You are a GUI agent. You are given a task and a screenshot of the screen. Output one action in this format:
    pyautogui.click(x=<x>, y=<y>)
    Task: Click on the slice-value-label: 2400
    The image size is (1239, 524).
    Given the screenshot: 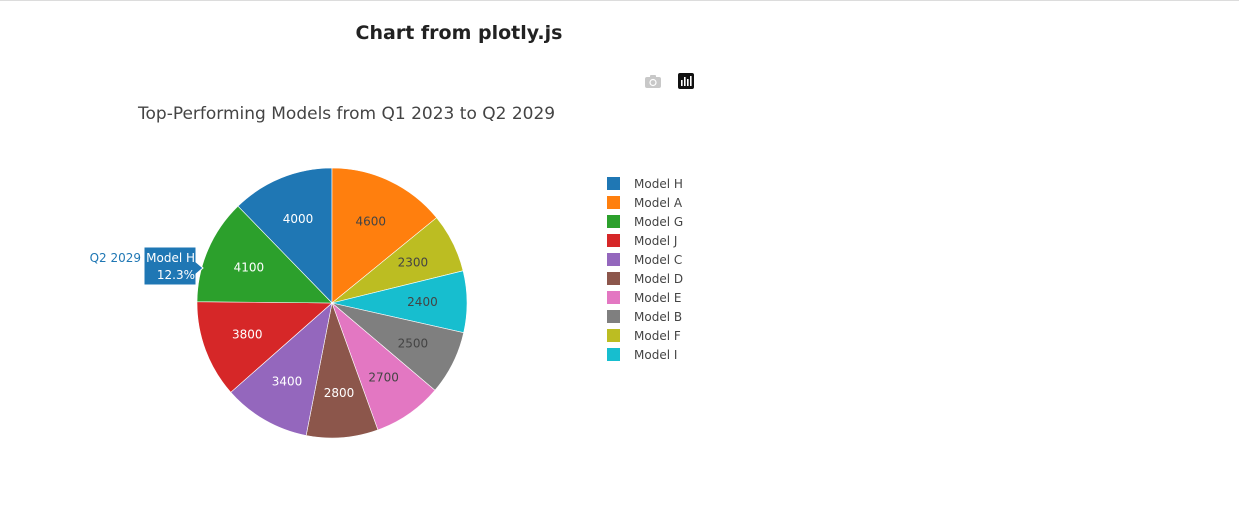 What is the action you would take?
    pyautogui.click(x=422, y=302)
    